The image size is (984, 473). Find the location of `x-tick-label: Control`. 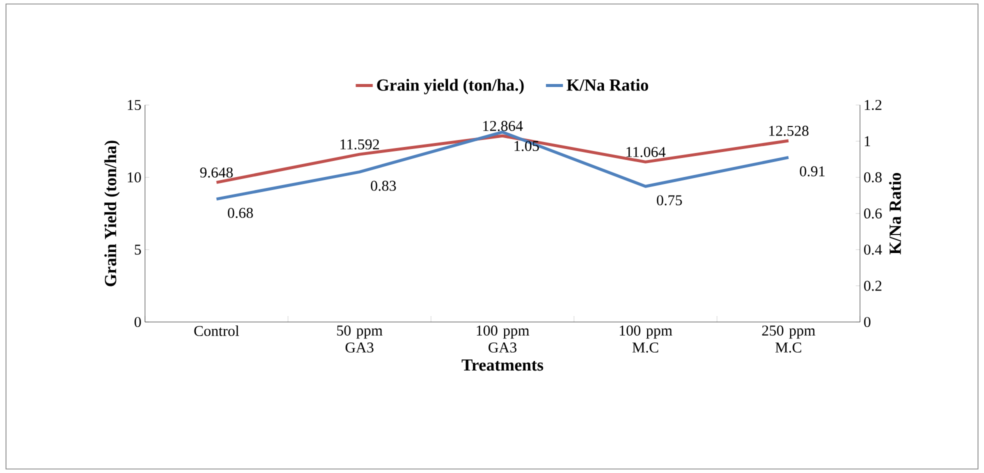

x-tick-label: Control is located at coordinates (217, 331).